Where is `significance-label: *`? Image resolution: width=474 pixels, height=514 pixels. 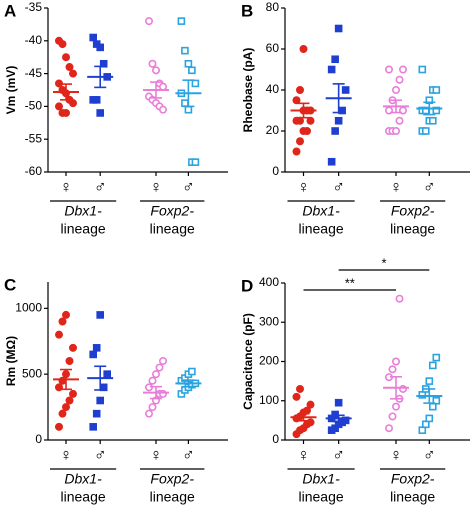 significance-label: * is located at coordinates (383, 262).